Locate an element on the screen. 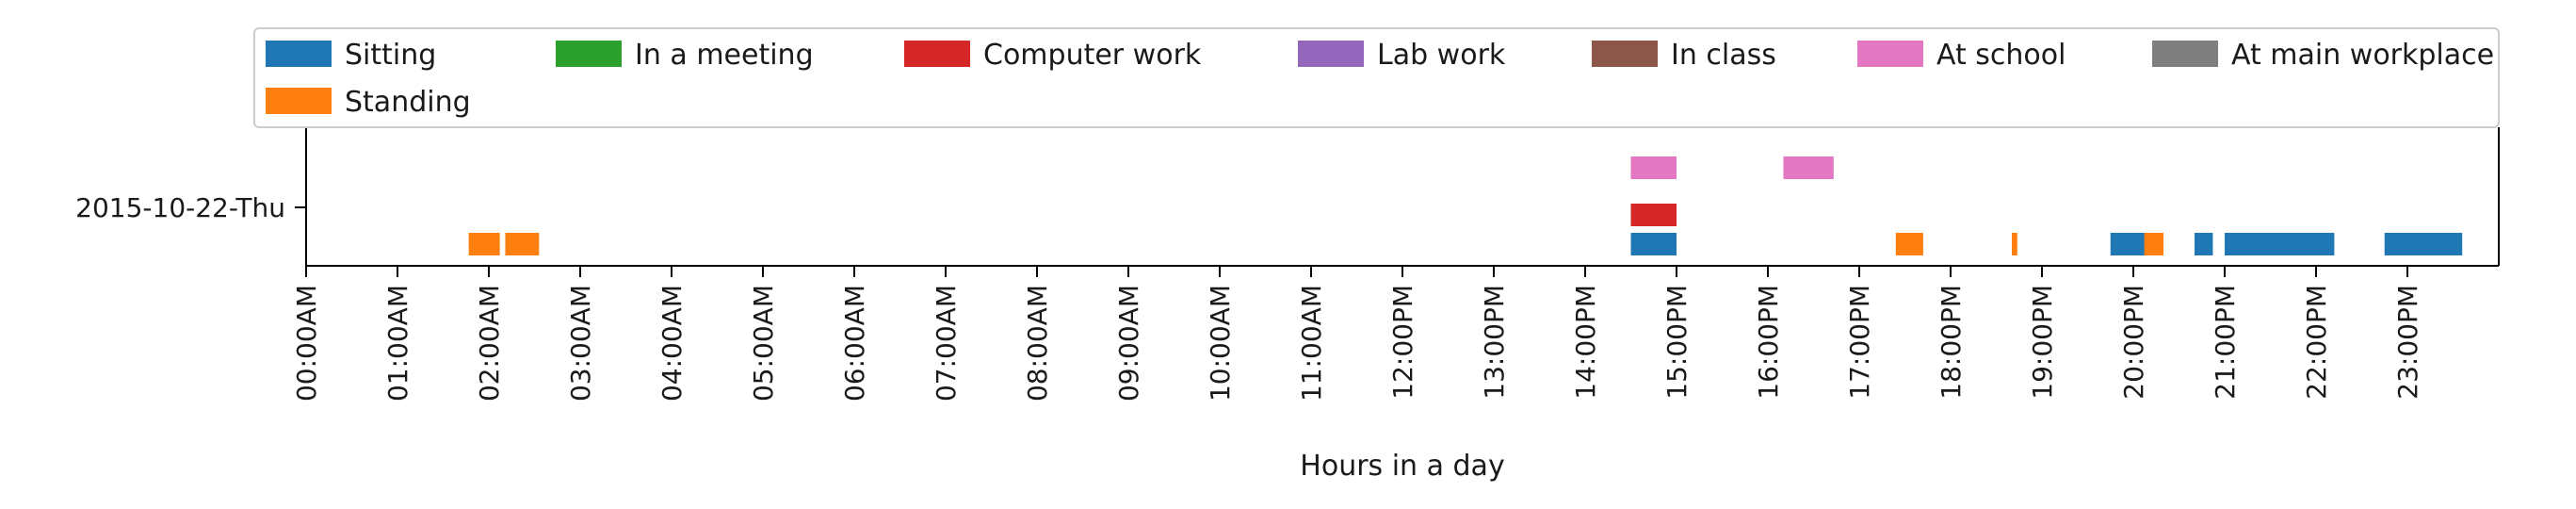  x-tick-label: 15:00PM is located at coordinates (1677, 342).